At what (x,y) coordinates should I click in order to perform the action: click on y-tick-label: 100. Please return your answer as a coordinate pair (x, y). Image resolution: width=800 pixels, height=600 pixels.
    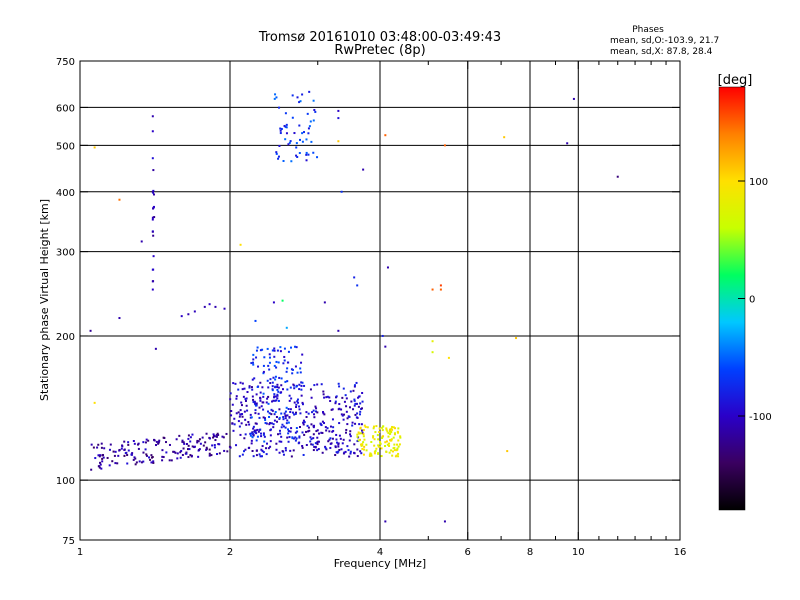
    Looking at the image, I should click on (65, 481).